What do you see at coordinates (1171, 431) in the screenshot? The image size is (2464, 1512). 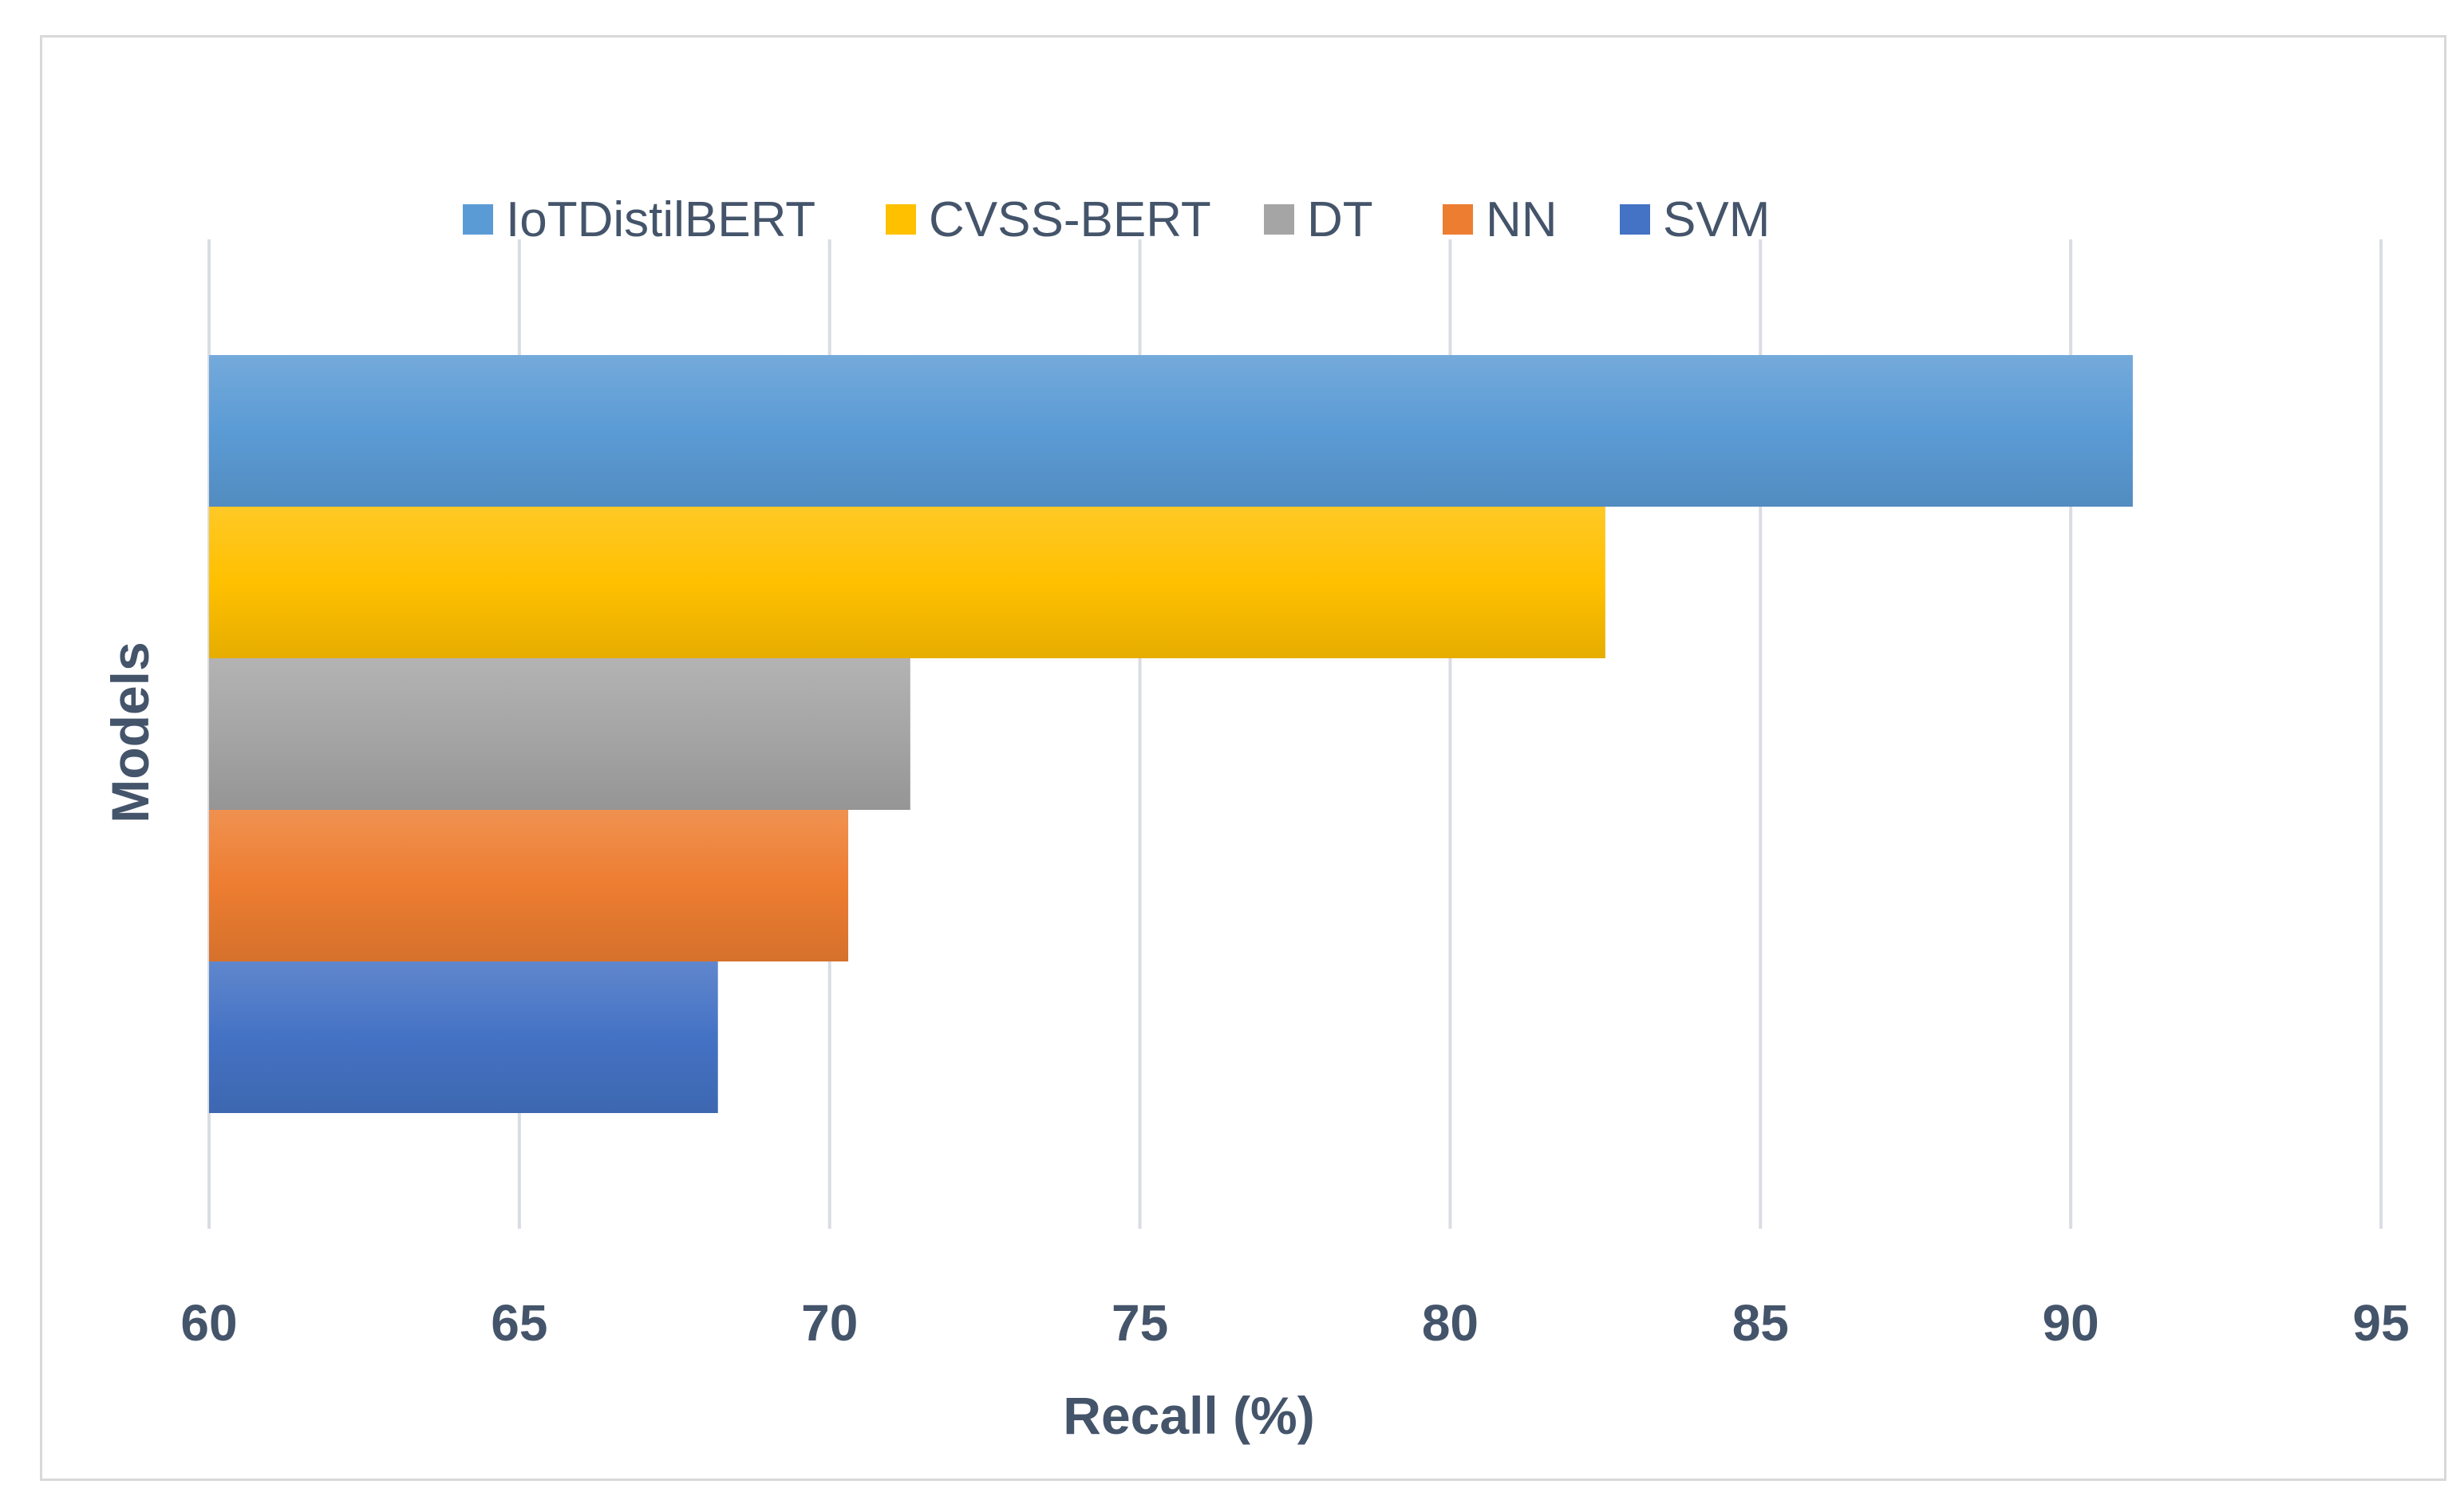 I see `bar-iotdistilbert` at bounding box center [1171, 431].